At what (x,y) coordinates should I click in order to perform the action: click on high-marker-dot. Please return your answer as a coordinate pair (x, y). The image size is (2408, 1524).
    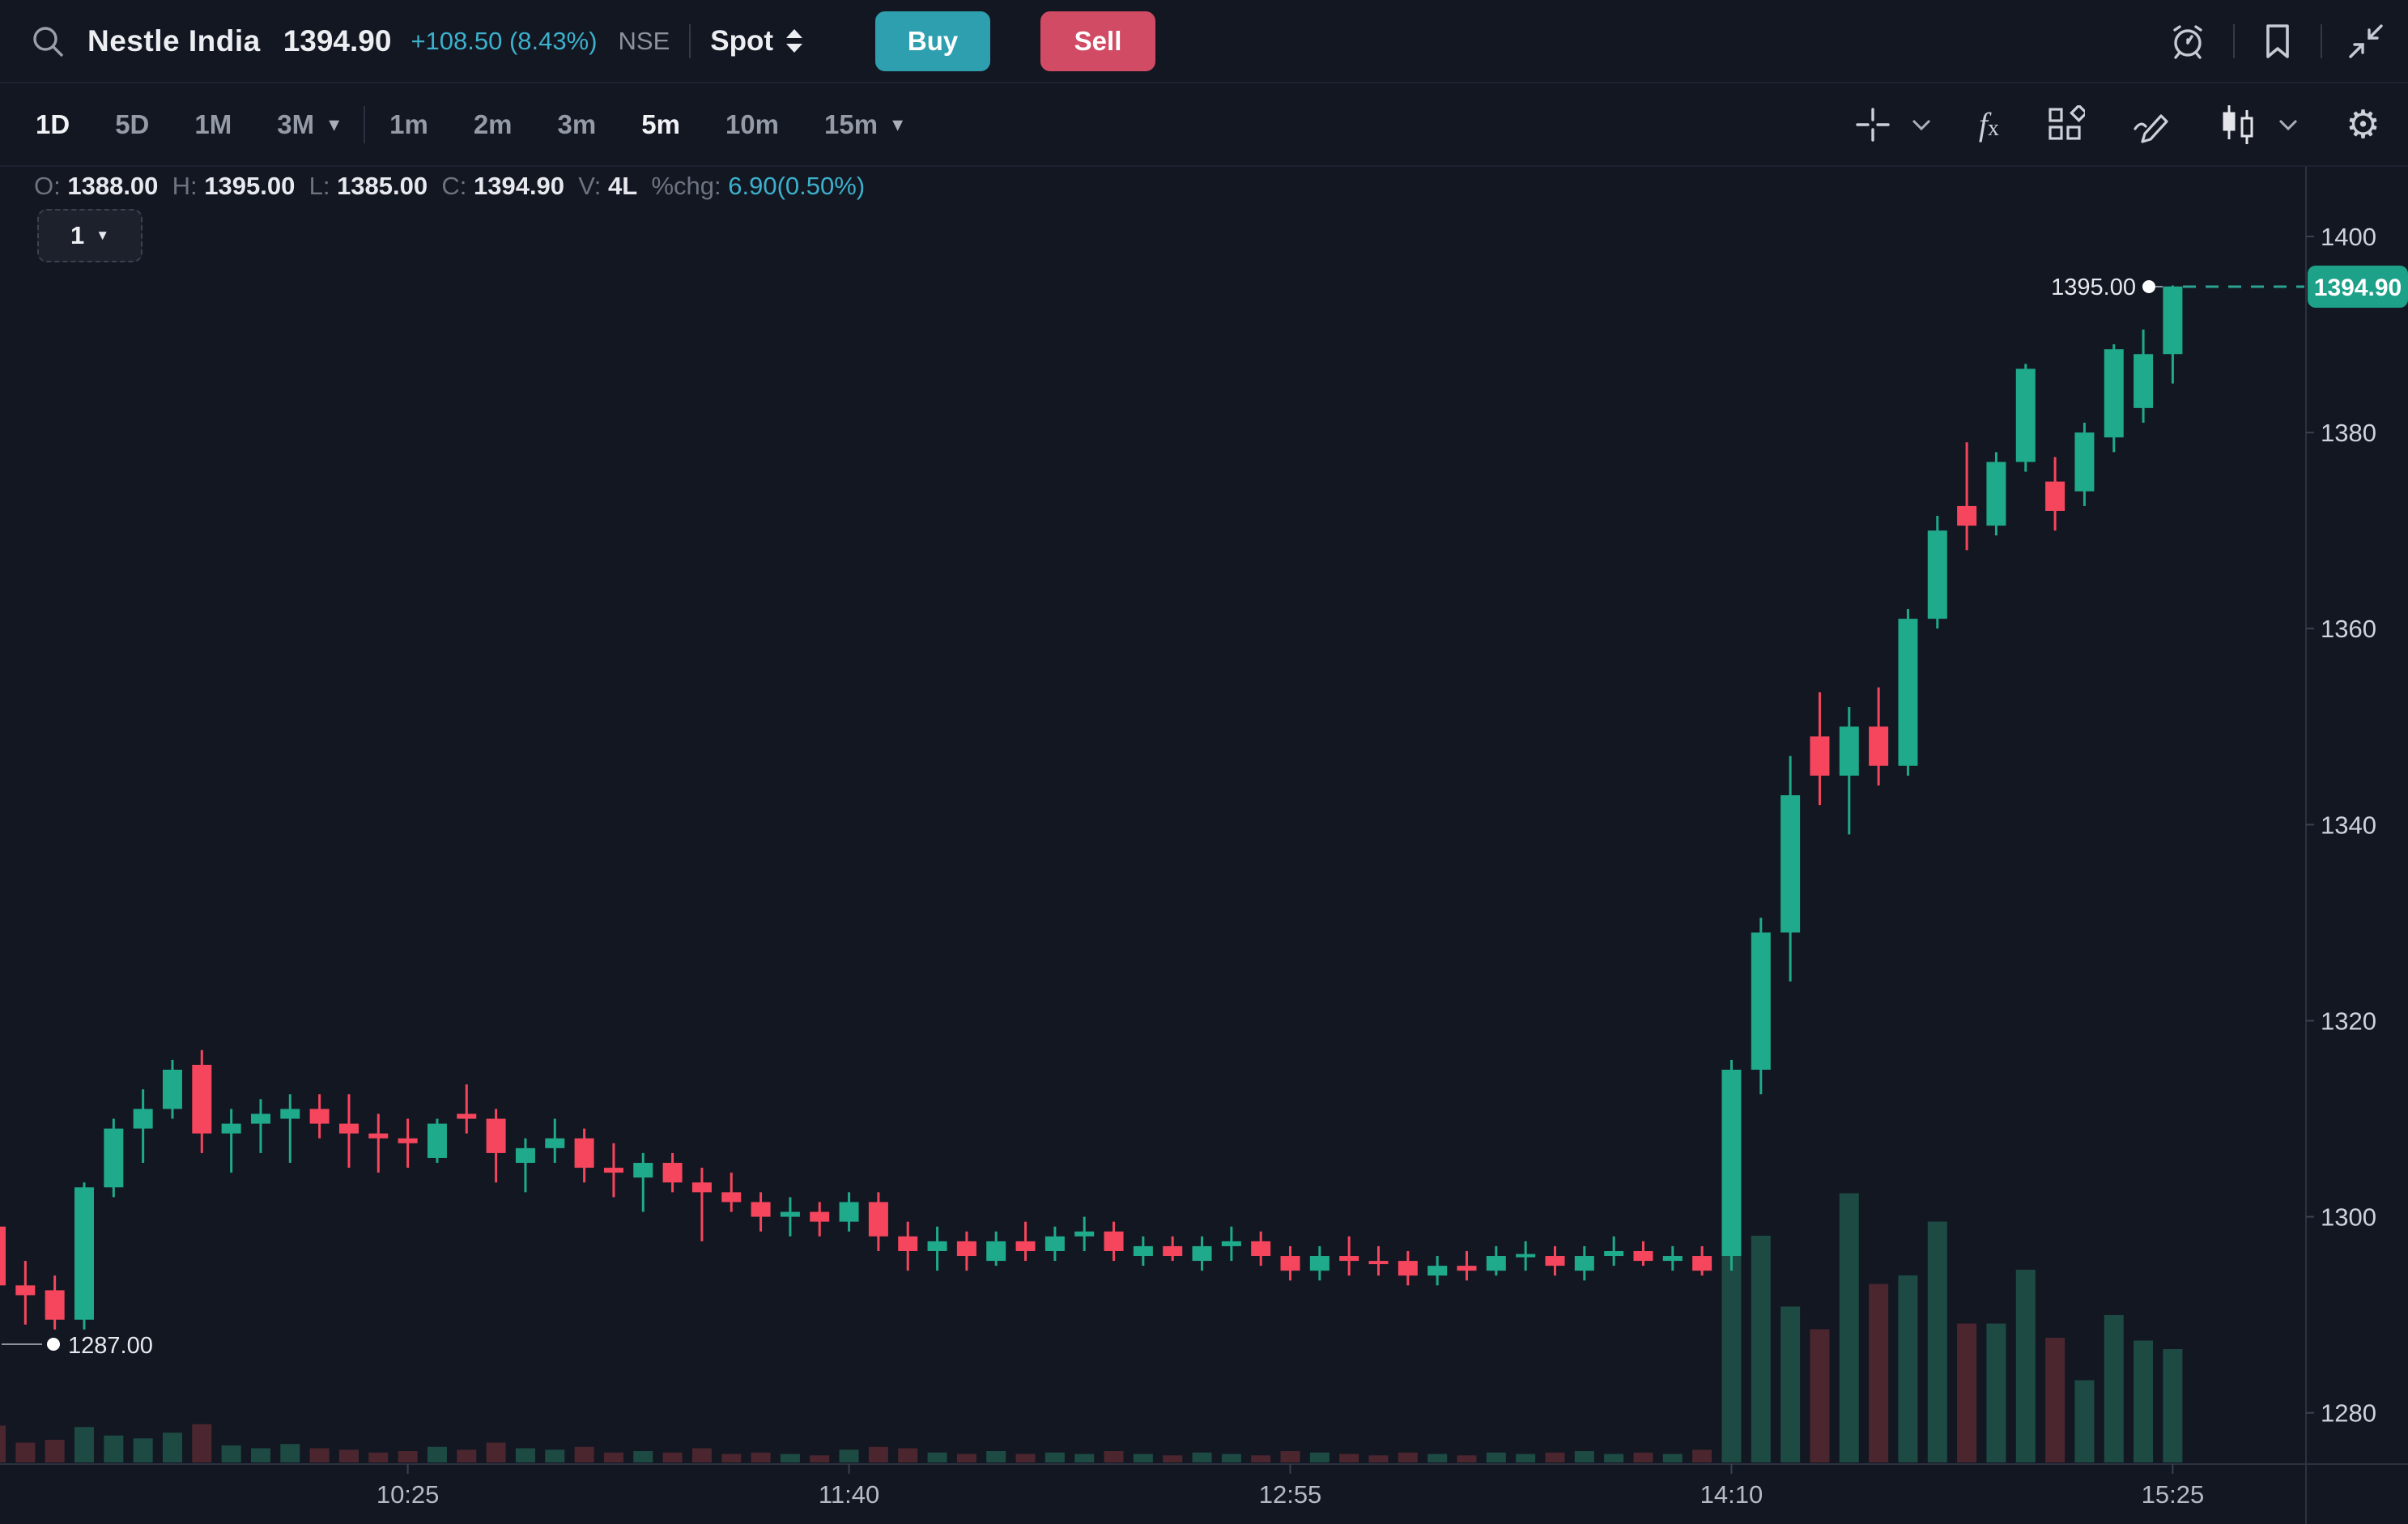
    Looking at the image, I should click on (2148, 286).